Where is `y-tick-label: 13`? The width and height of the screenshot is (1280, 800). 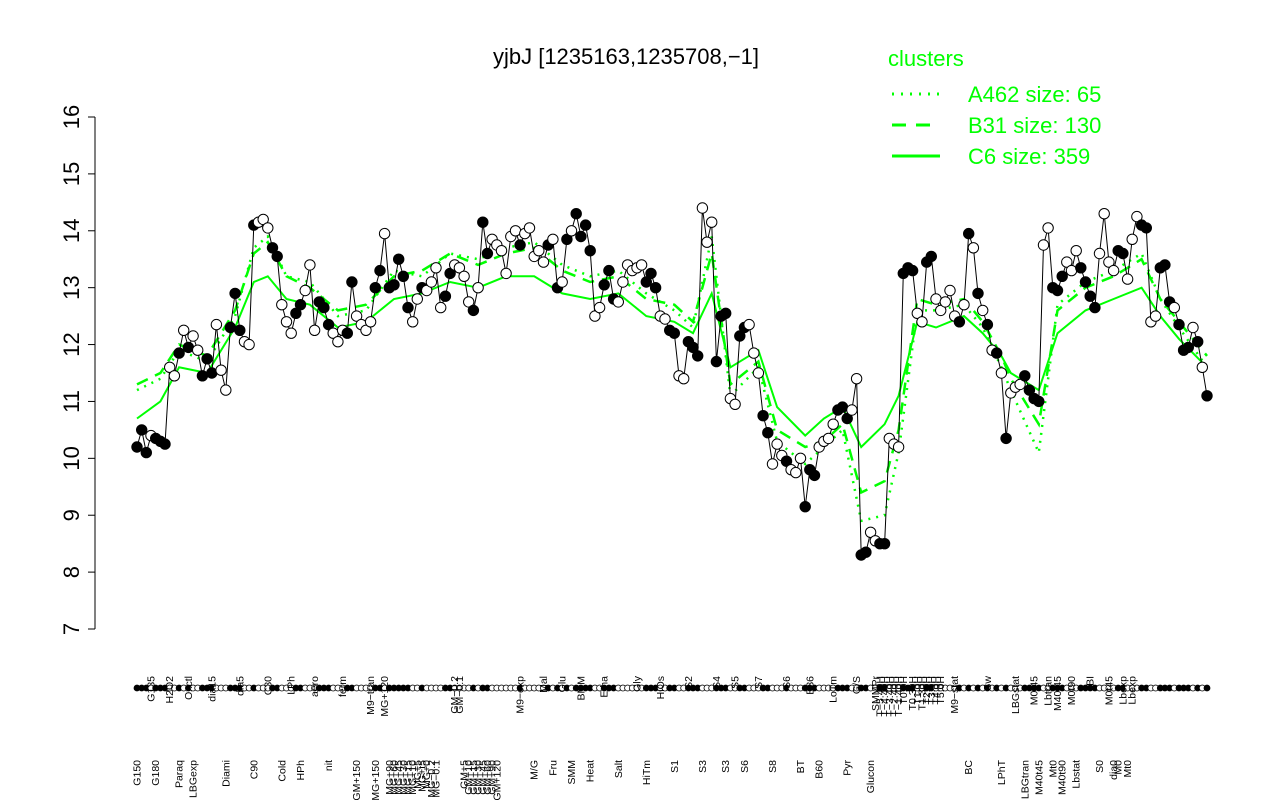
y-tick-label: 13 is located at coordinates (71, 287).